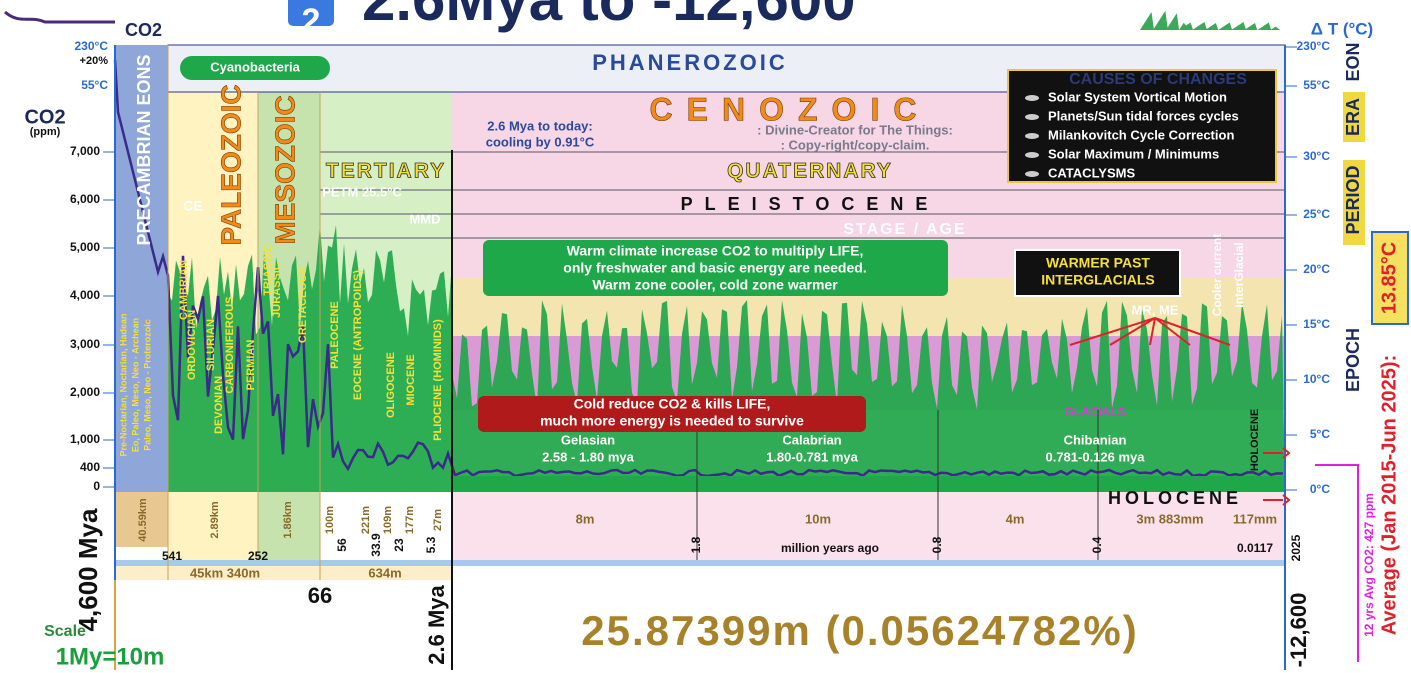 This screenshot has height=673, width=1411. Describe the element at coordinates (1155, 309) in the screenshot. I see `label: MR, ME` at that location.